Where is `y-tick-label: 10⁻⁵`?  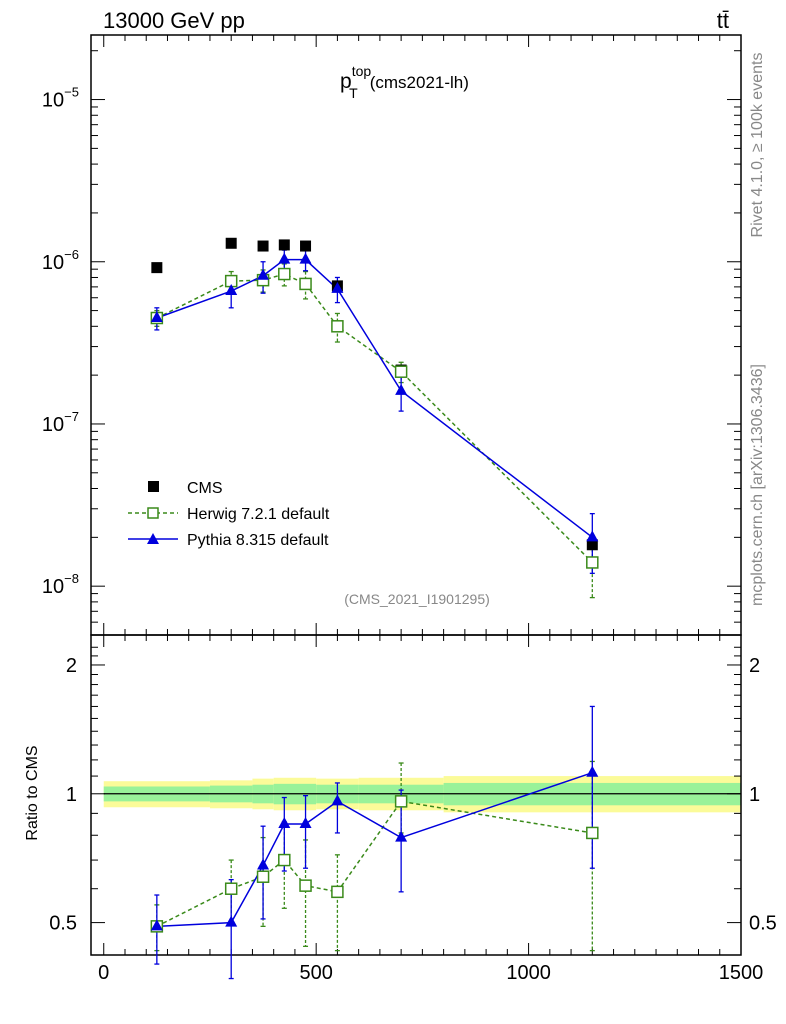 y-tick-label: 10⁻⁵ is located at coordinates (60, 98).